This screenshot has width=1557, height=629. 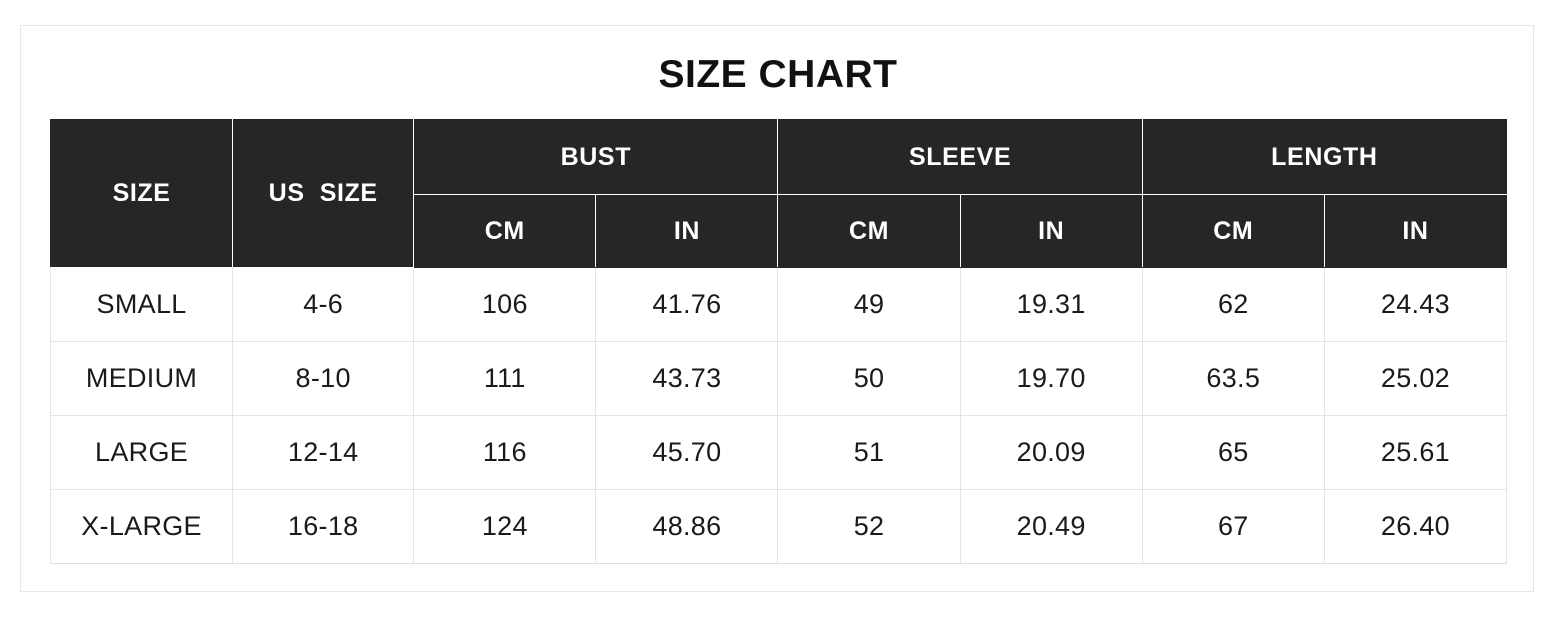 What do you see at coordinates (869, 526) in the screenshot?
I see `cell-sleeve-cm: 52` at bounding box center [869, 526].